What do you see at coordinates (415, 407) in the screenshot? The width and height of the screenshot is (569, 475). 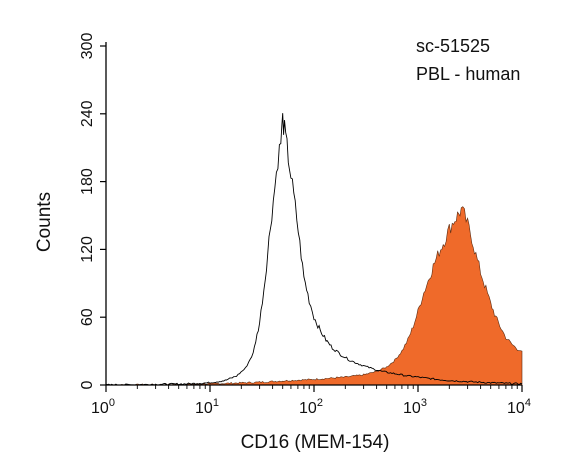 I see `x-tick-label: 10³` at bounding box center [415, 407].